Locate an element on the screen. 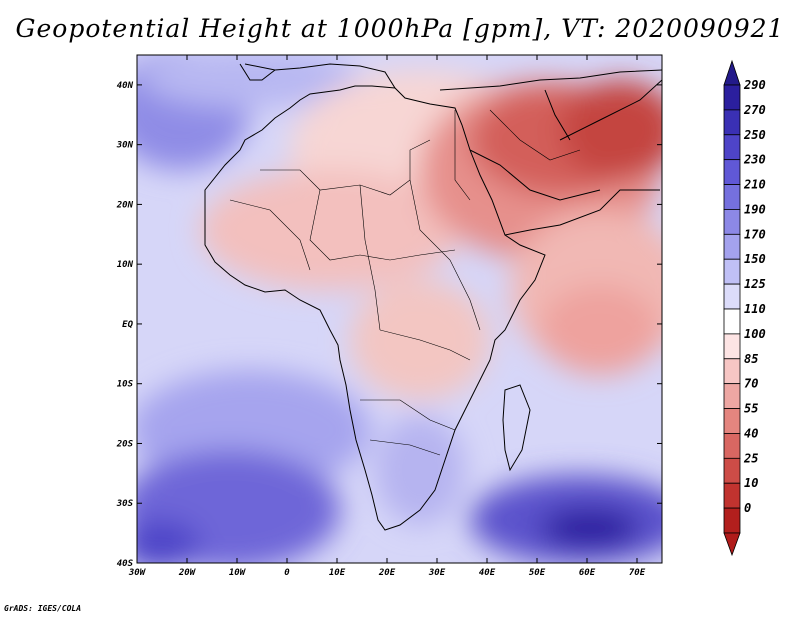 The image size is (800, 618). colorbar-label: 55 is located at coordinates (751, 409).